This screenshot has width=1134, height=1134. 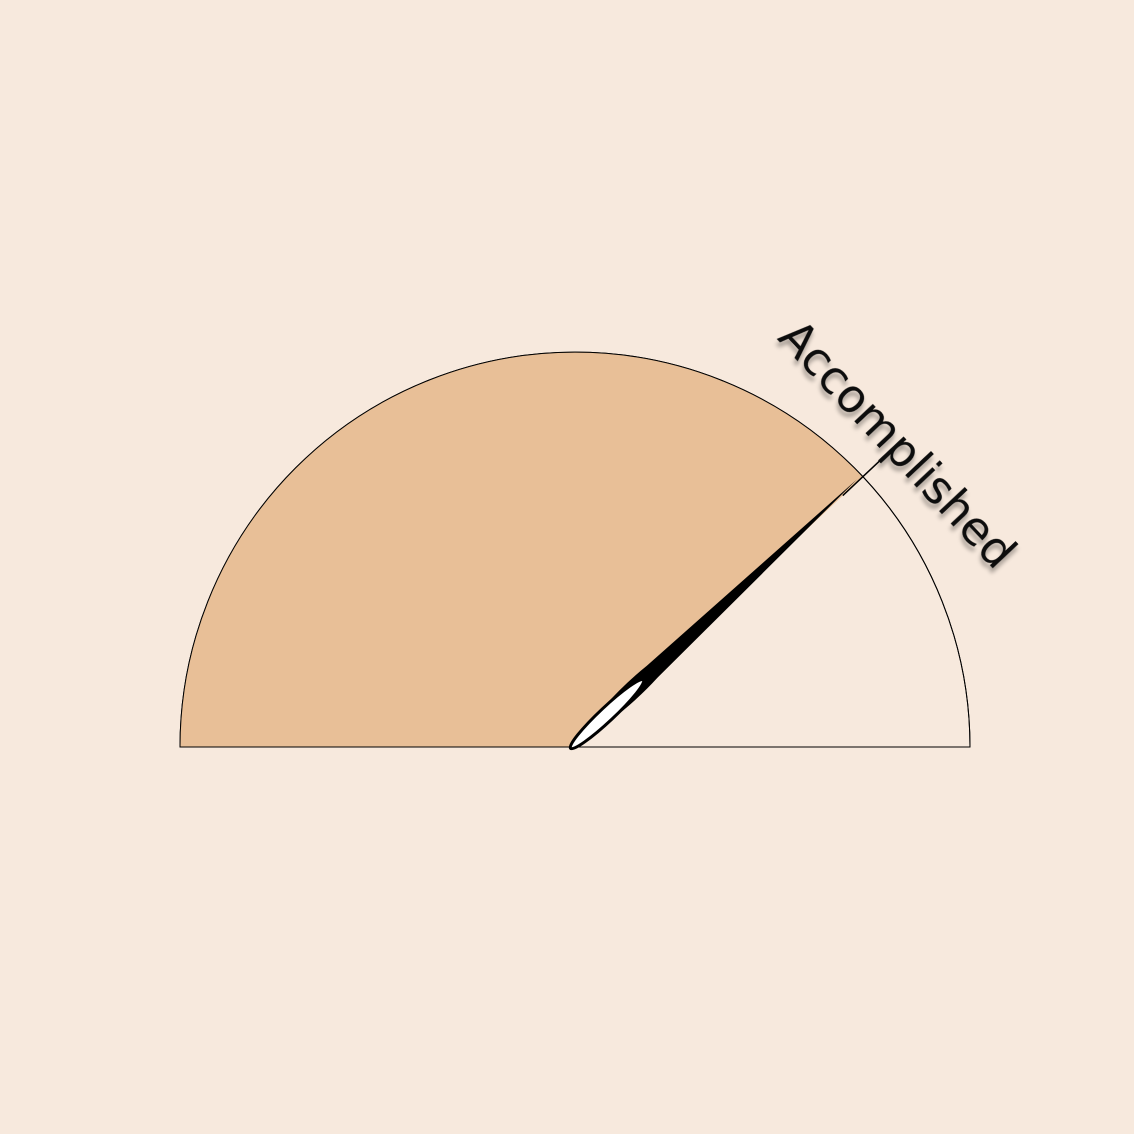 What do you see at coordinates (713, 615) in the screenshot?
I see `gauge-needle` at bounding box center [713, 615].